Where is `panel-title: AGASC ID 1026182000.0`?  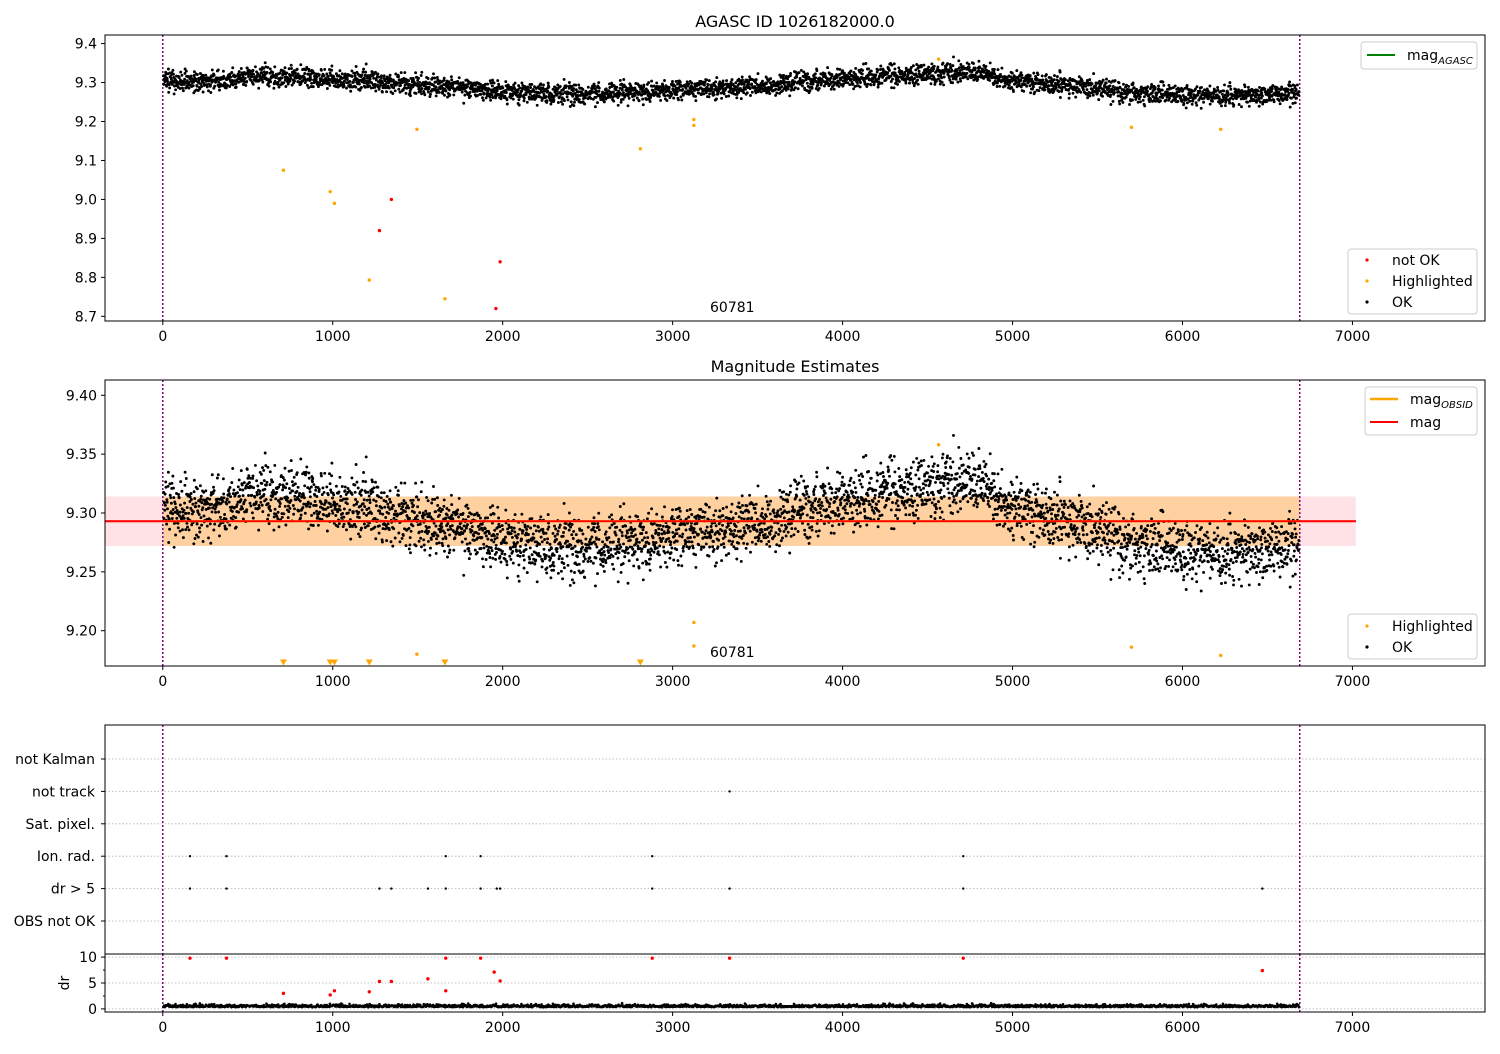
panel-title: AGASC ID 1026182000.0 is located at coordinates (795, 21).